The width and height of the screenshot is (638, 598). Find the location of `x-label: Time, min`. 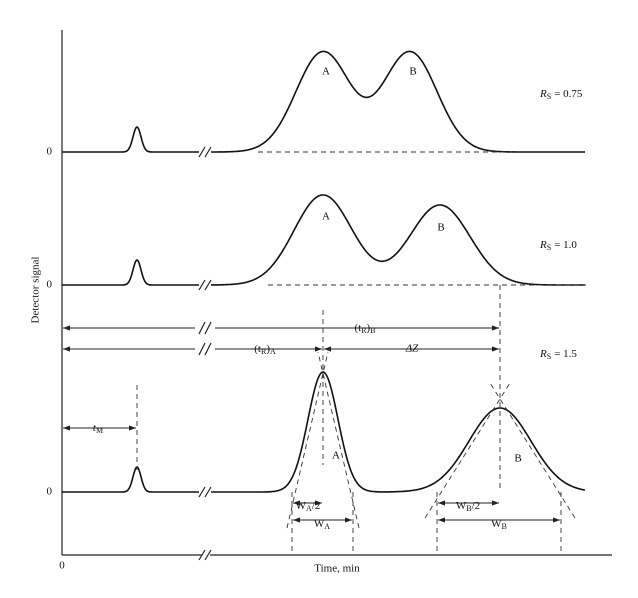

x-label: Time, min is located at coordinates (337, 569).